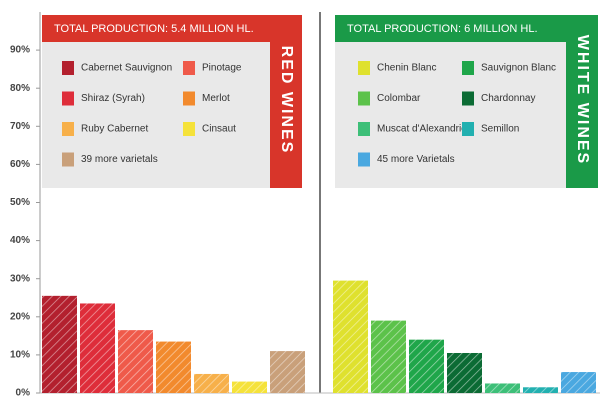 The width and height of the screenshot is (600, 400). I want to click on side-label: RED WINES, so click(286, 100).